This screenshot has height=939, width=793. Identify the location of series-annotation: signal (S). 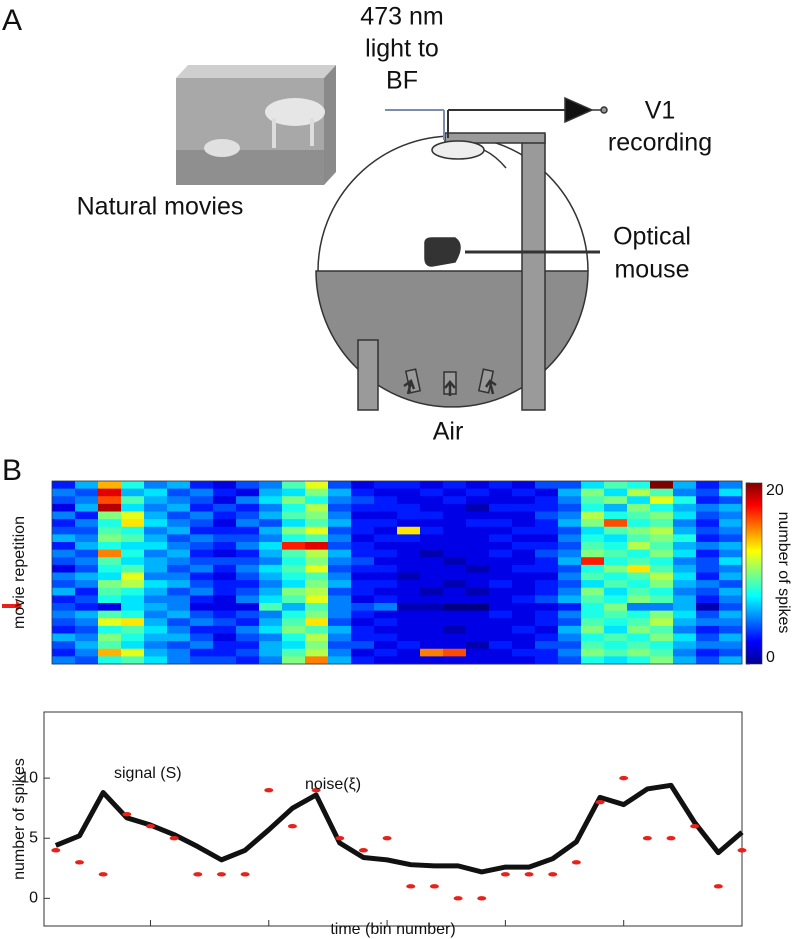
(148, 773).